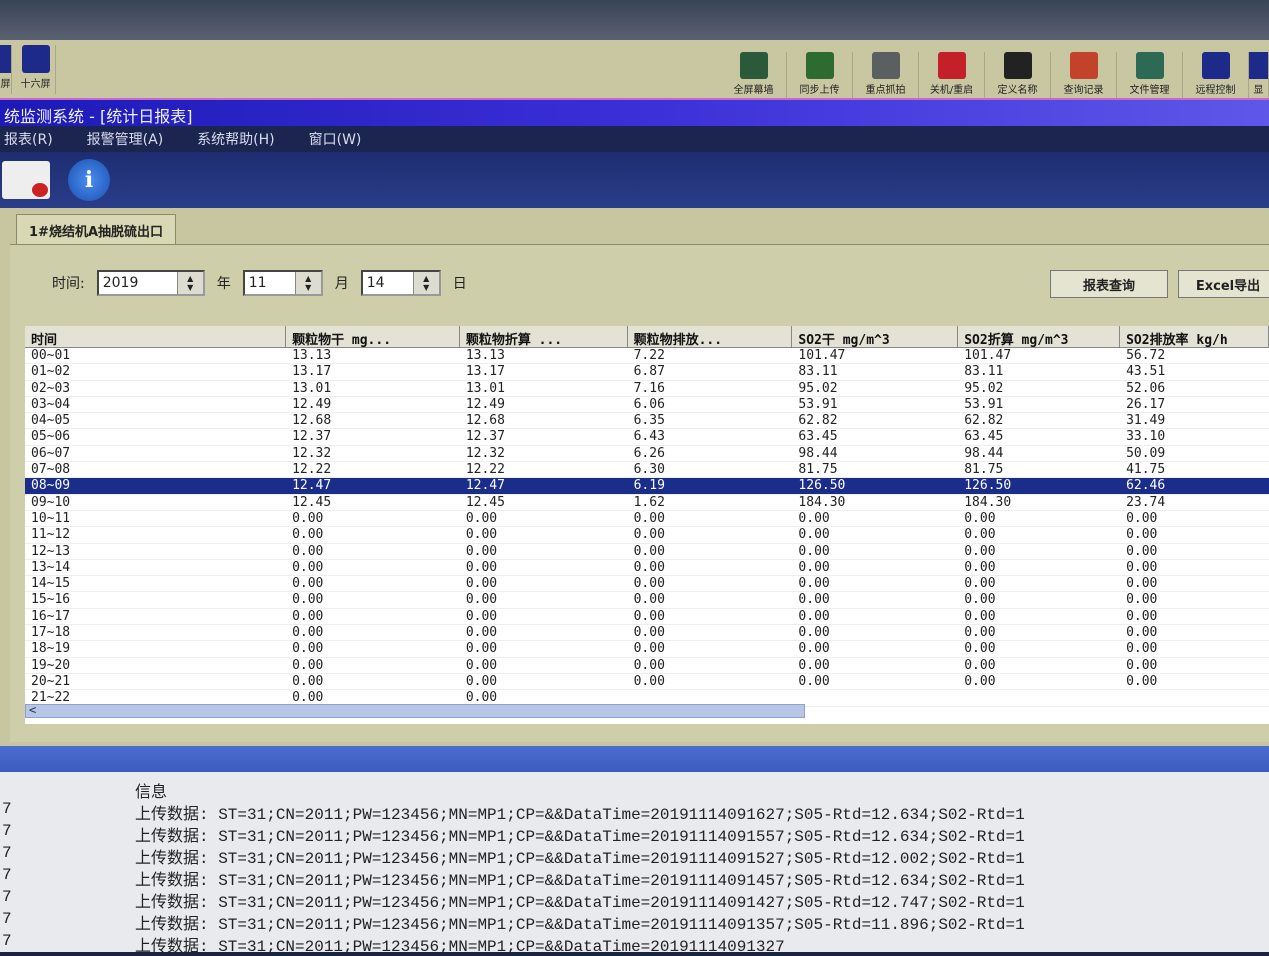 This screenshot has width=1269, height=956. I want to click on menu-window: 窗口(W), so click(335, 140).